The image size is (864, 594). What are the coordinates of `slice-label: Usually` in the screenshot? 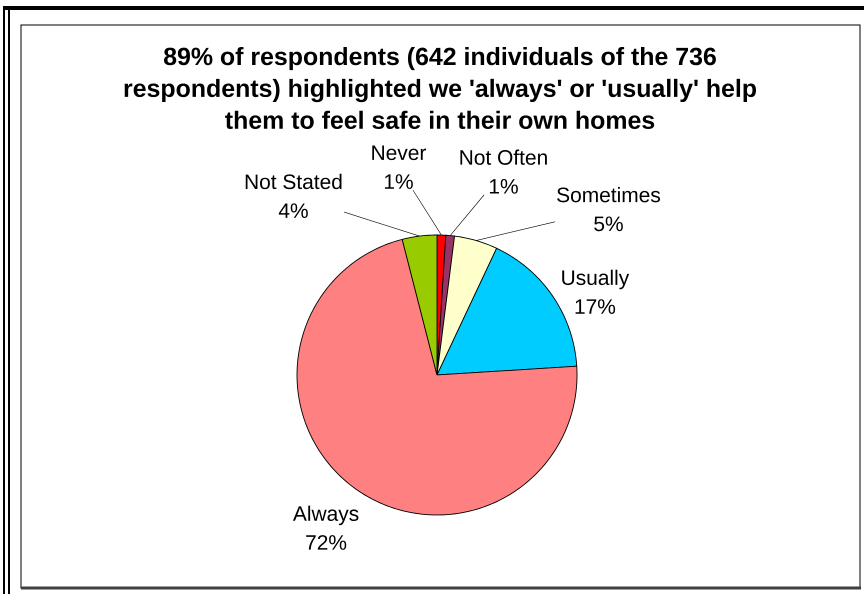 It's located at (596, 280).